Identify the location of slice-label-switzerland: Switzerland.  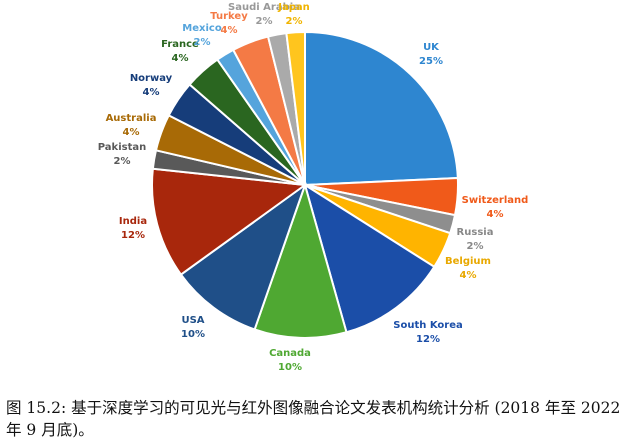
(495, 200).